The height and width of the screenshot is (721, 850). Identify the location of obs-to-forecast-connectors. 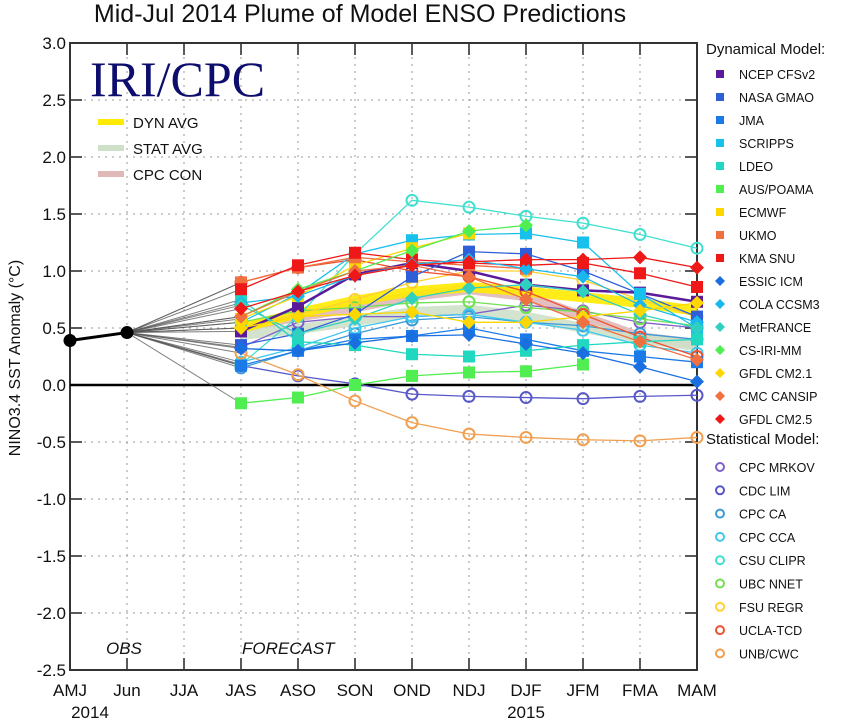
(184, 342).